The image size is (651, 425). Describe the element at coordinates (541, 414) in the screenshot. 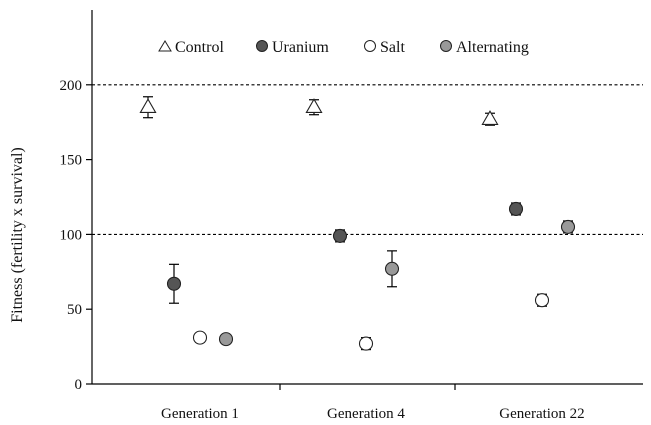

I see `x-category-label: Generation 22` at that location.